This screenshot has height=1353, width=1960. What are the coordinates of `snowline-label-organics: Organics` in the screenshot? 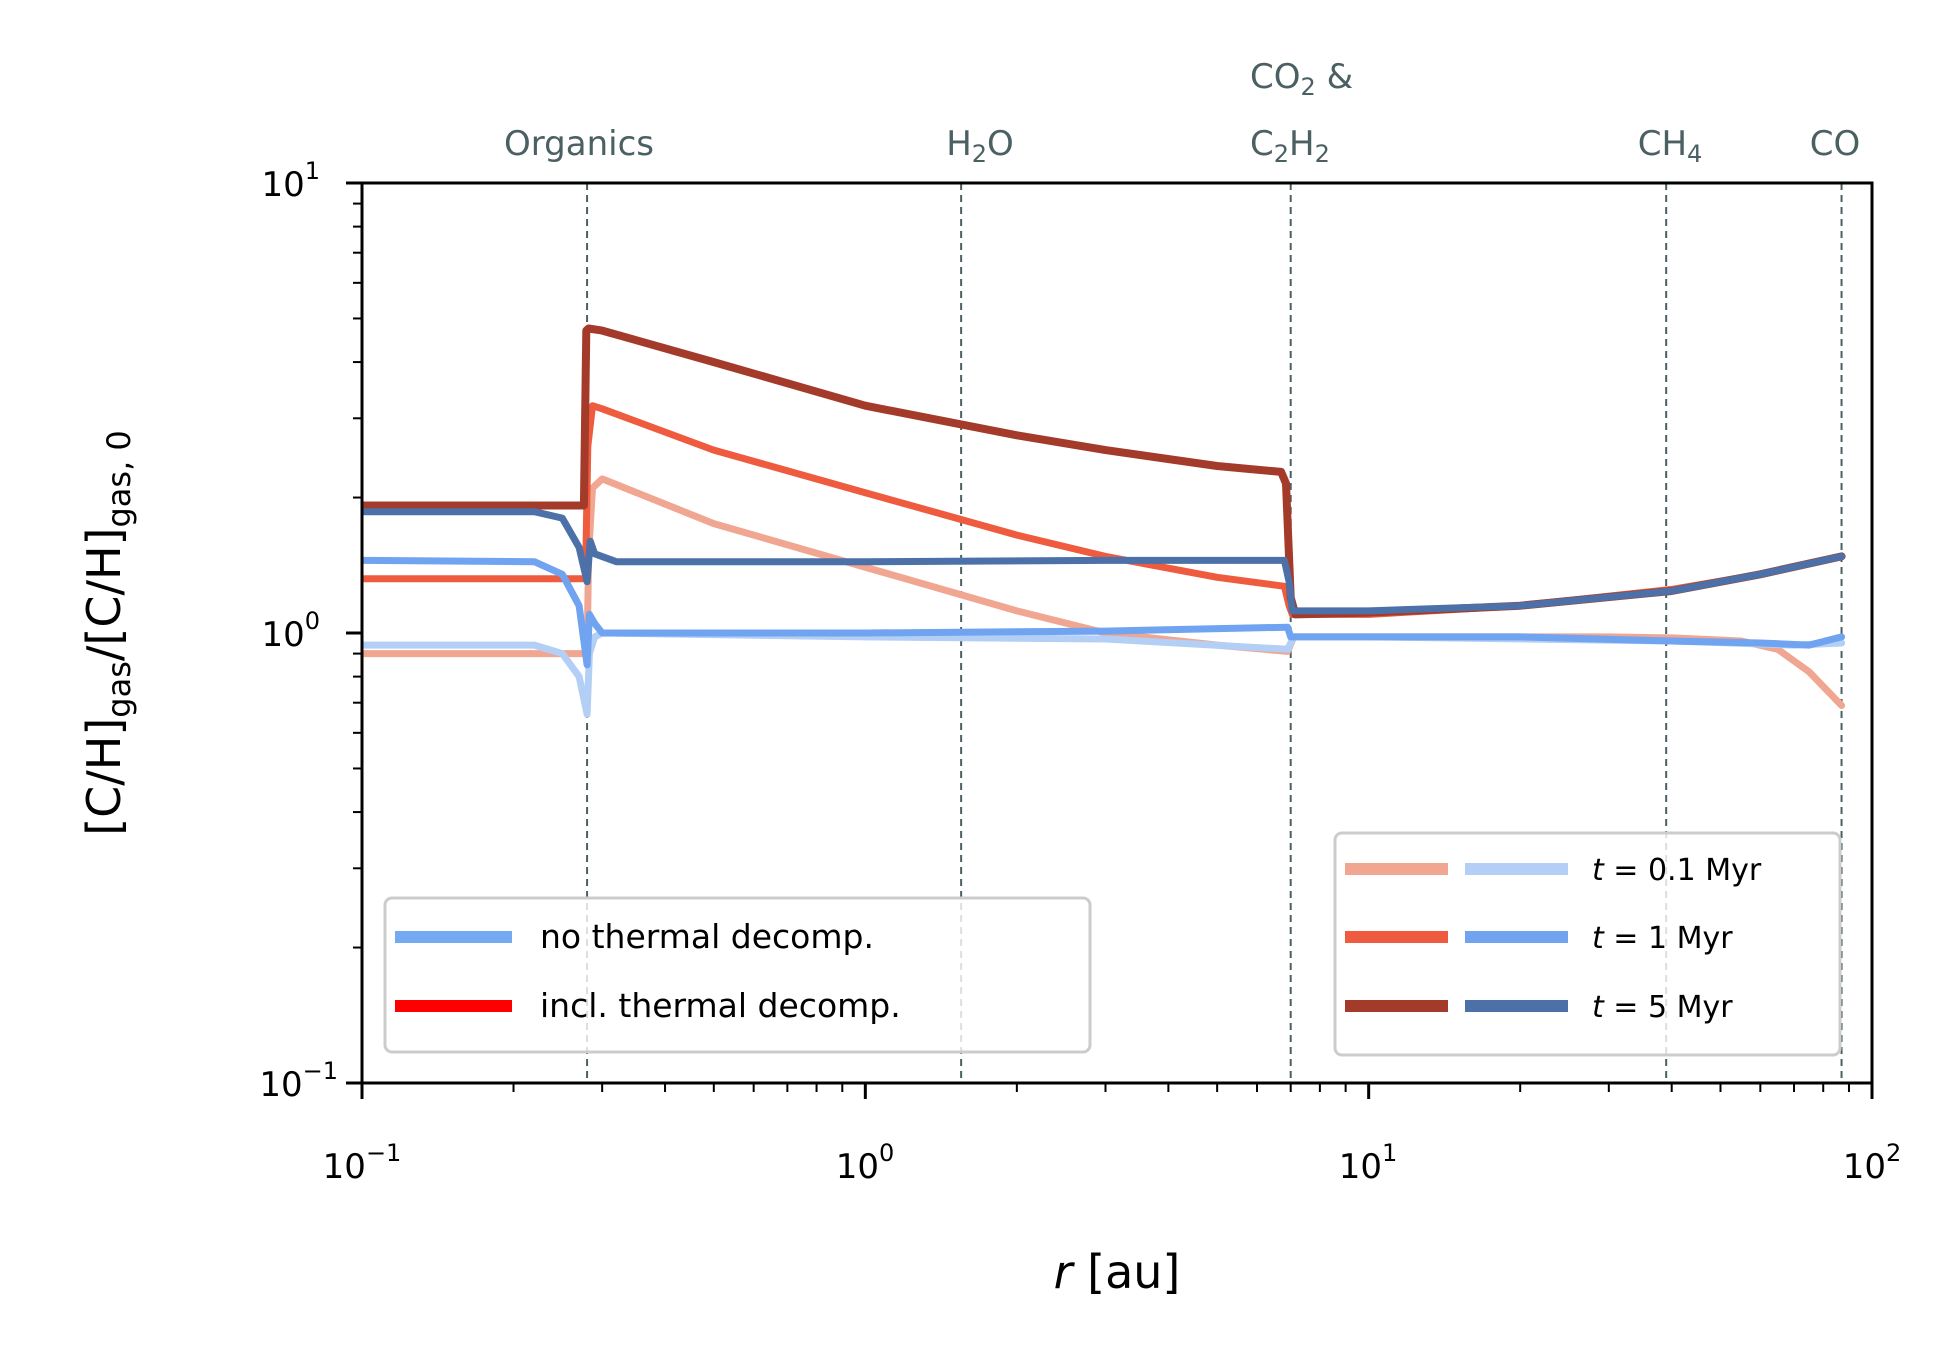 It's located at (579, 144).